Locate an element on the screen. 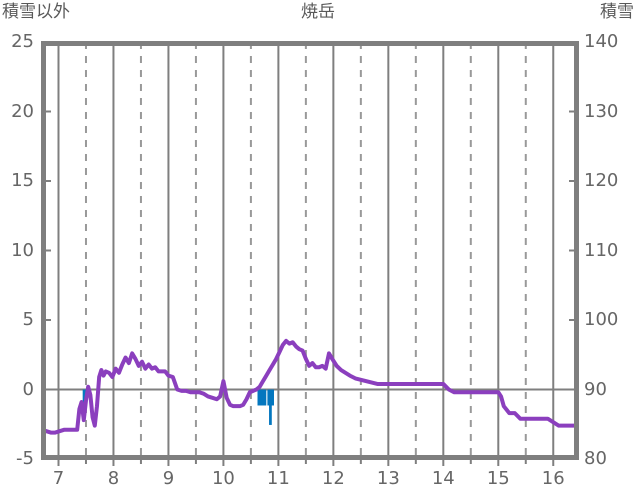 Image resolution: width=636 pixels, height=501 pixels. right-axis-header: 積雪 is located at coordinates (617, 12).